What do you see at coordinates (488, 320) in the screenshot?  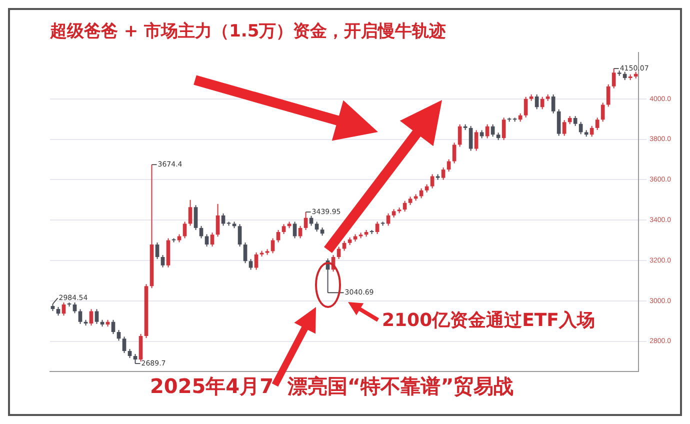 I see `annotation: 2100亿资金通过ETF入场` at bounding box center [488, 320].